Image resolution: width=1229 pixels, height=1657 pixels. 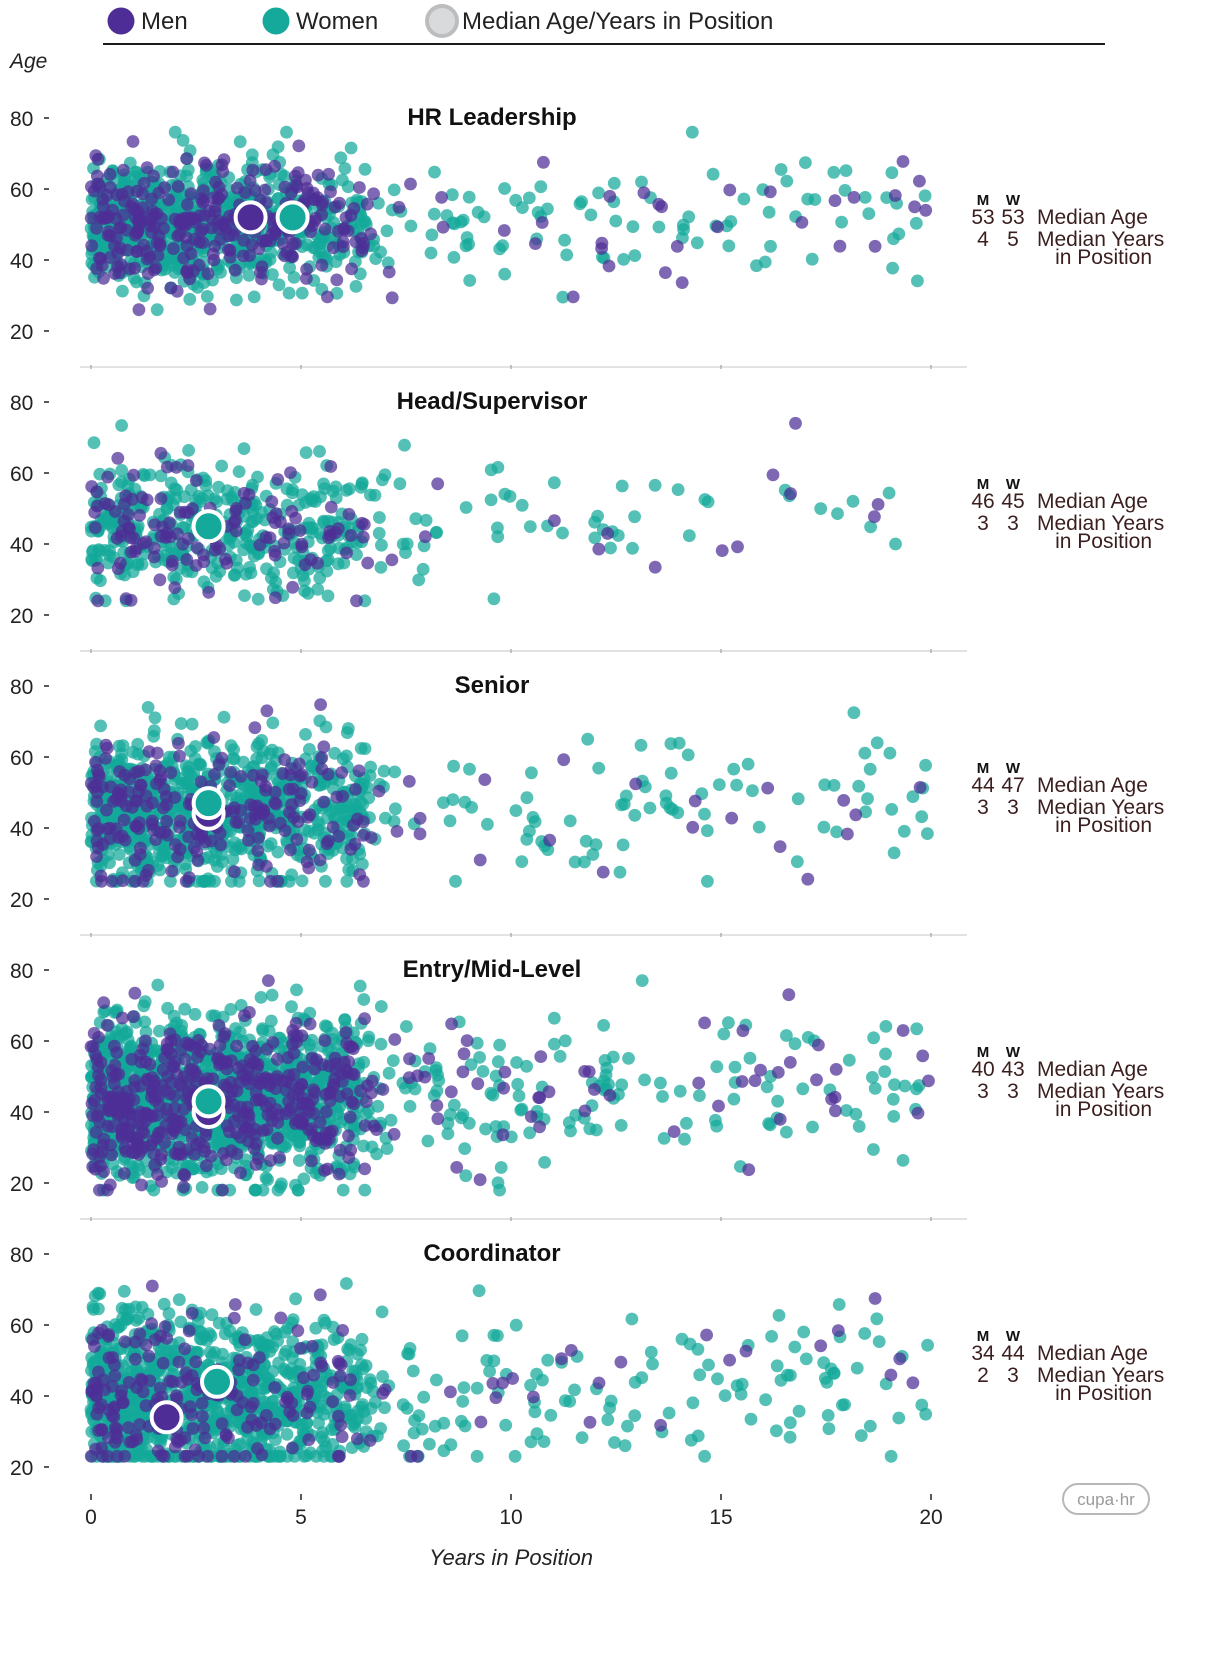 What do you see at coordinates (21, 545) in the screenshot?
I see `y-tick-label: 40` at bounding box center [21, 545].